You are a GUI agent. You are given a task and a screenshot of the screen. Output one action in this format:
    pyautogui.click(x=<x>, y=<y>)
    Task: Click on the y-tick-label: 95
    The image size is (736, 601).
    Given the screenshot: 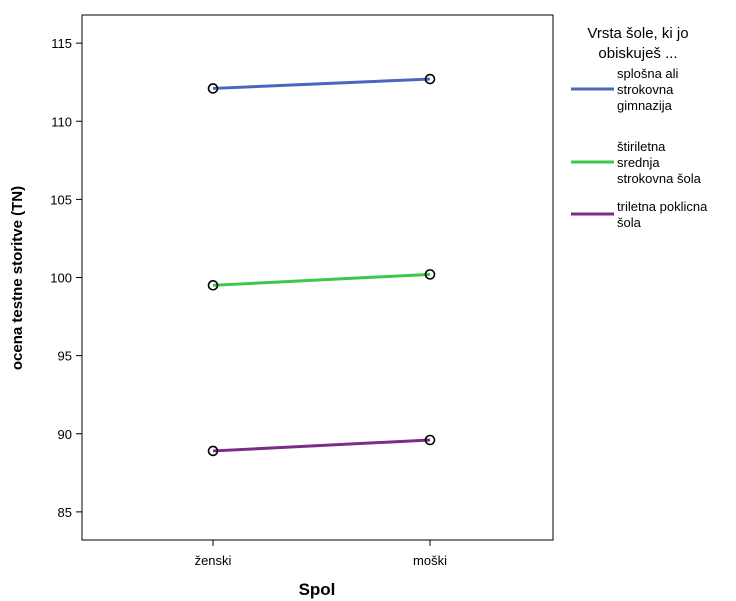 What is the action you would take?
    pyautogui.click(x=65, y=356)
    